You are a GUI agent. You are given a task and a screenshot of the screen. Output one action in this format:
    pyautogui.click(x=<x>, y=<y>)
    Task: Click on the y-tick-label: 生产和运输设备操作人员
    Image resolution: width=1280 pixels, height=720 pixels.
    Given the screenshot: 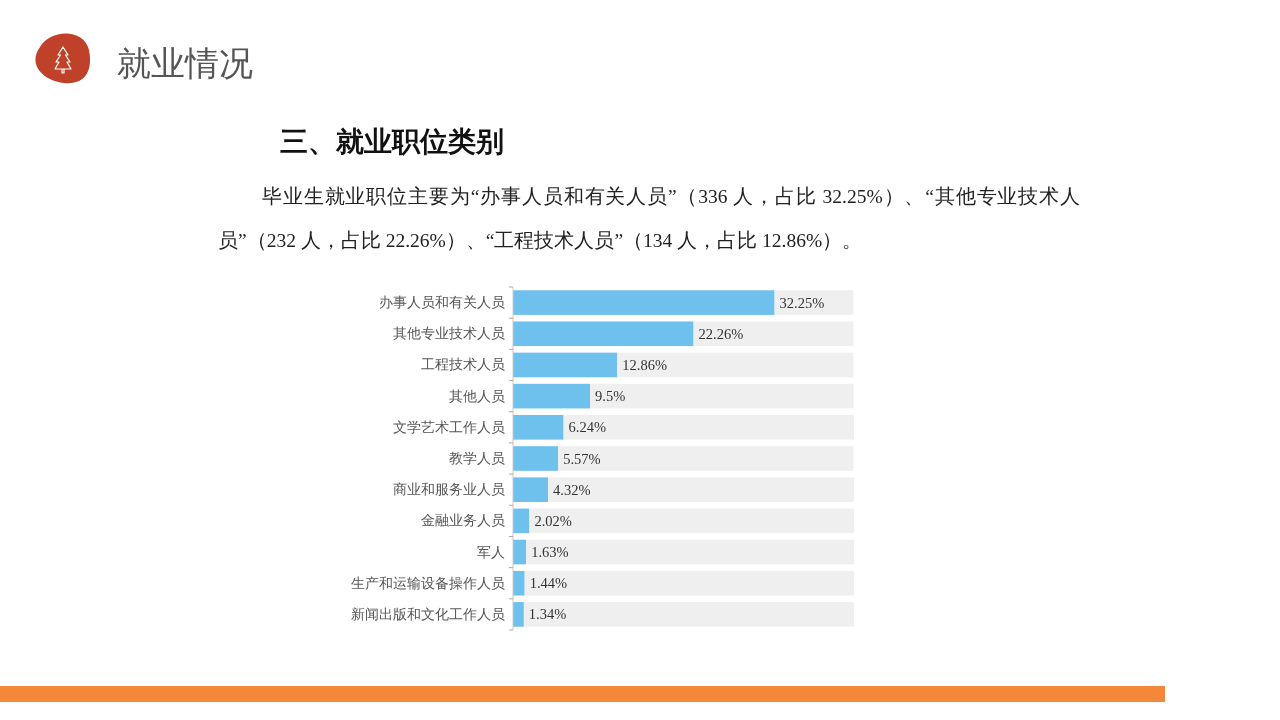 What is the action you would take?
    pyautogui.click(x=428, y=583)
    